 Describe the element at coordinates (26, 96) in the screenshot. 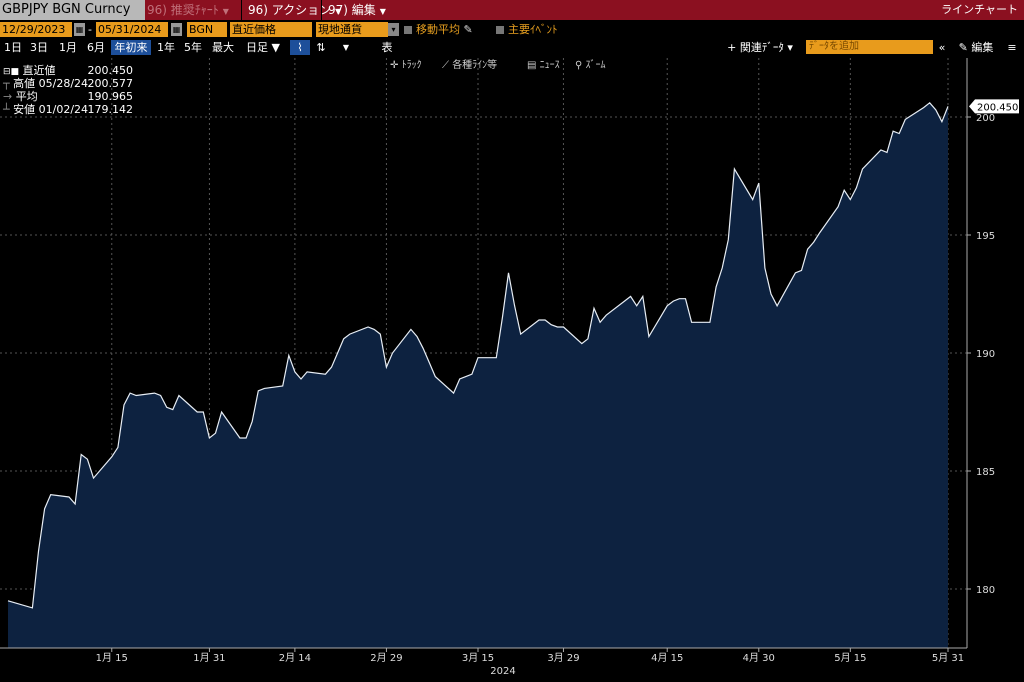

I see `legend-avg-label: 平均` at that location.